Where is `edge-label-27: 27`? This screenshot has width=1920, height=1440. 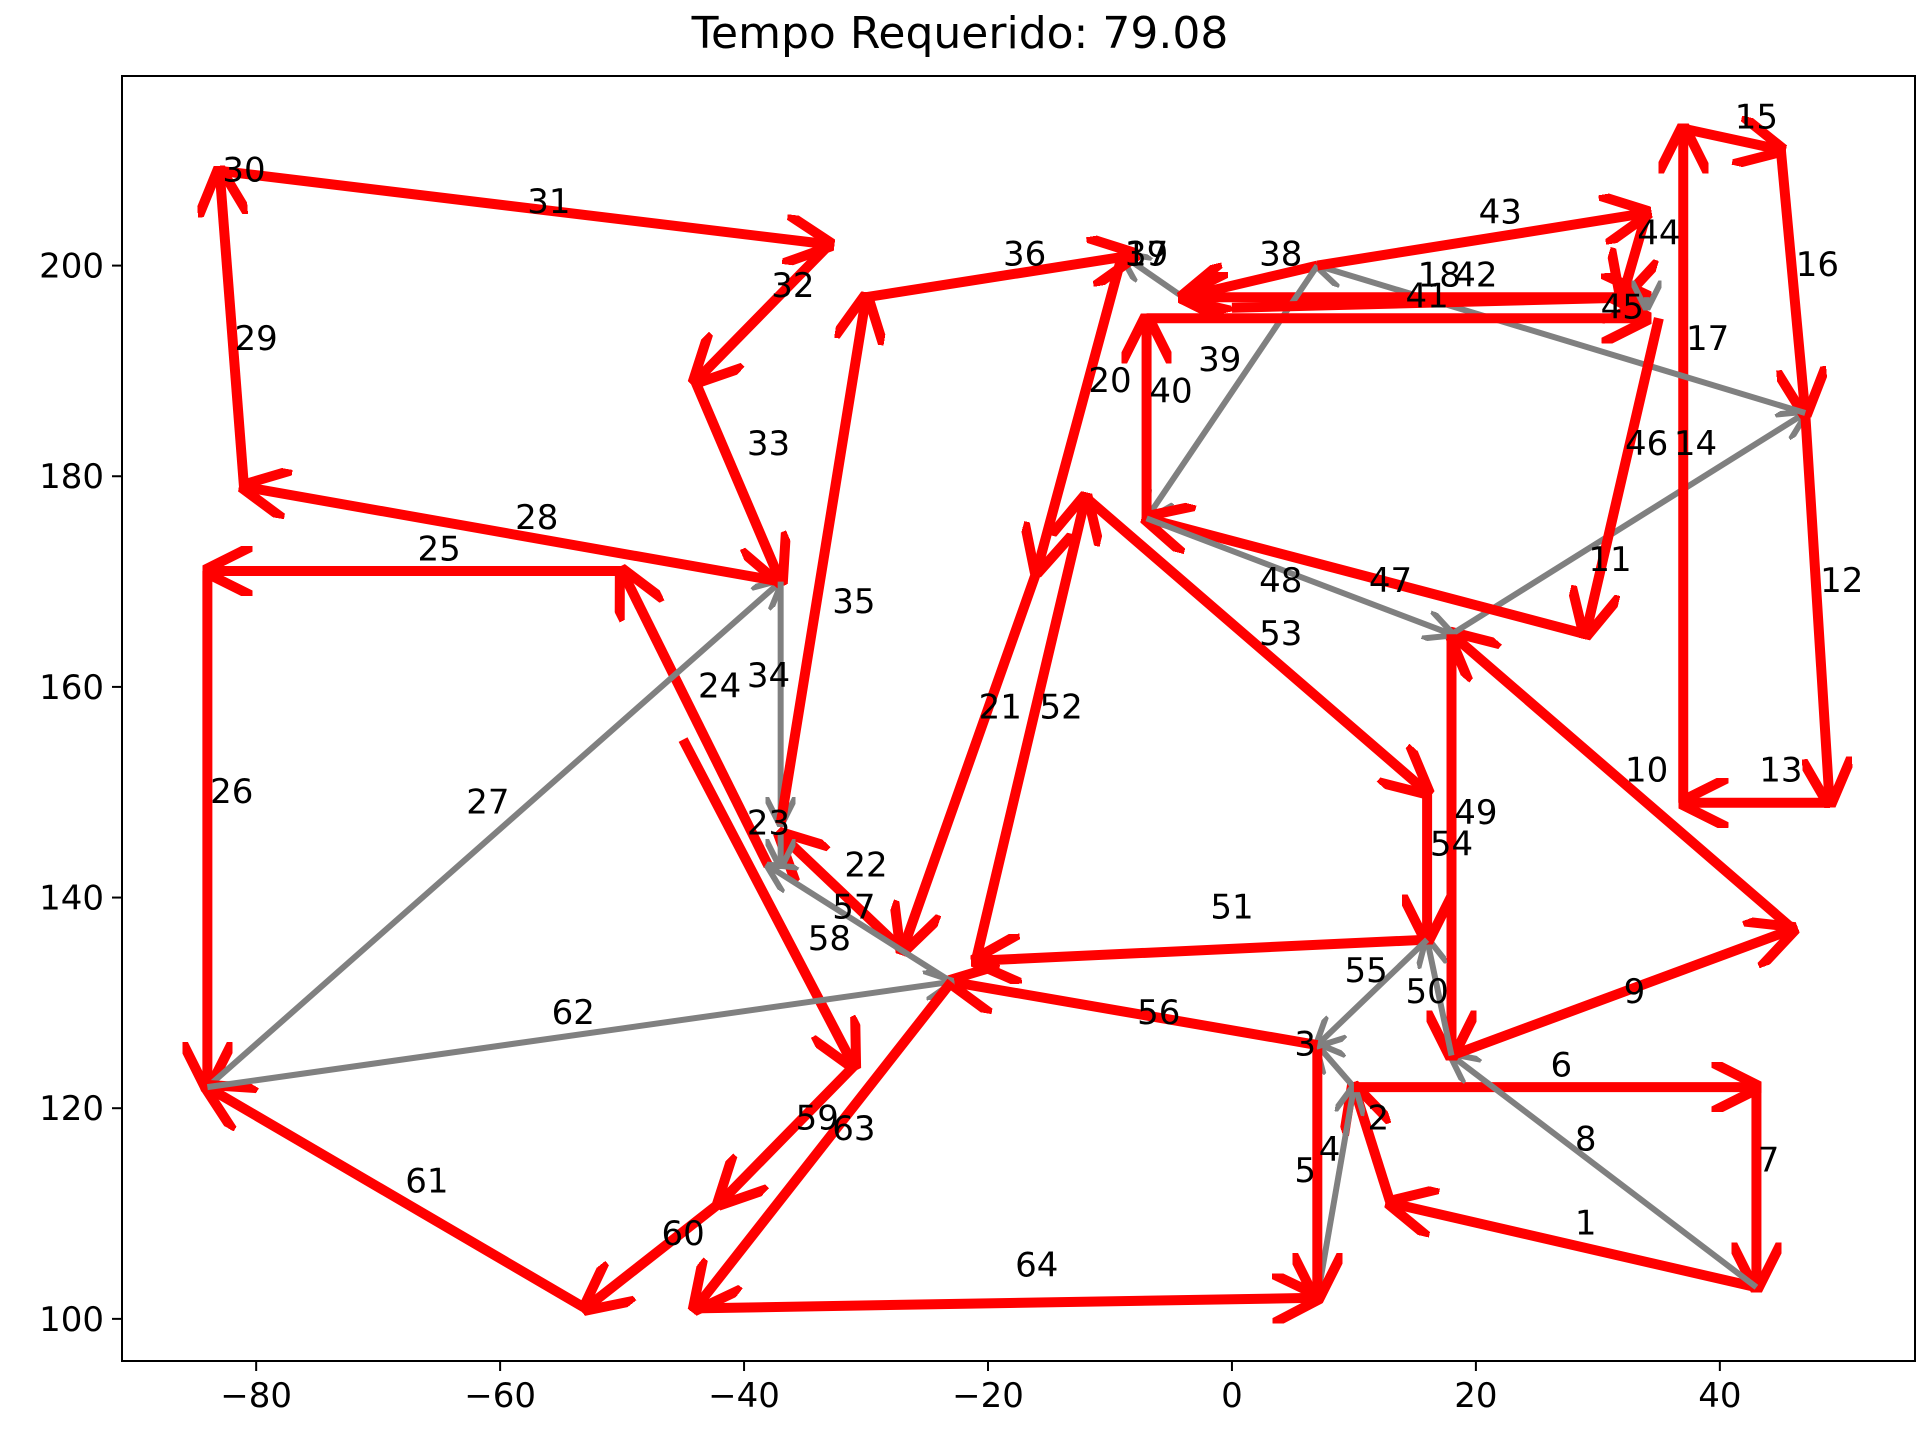 edge-label-27: 27 is located at coordinates (487, 802).